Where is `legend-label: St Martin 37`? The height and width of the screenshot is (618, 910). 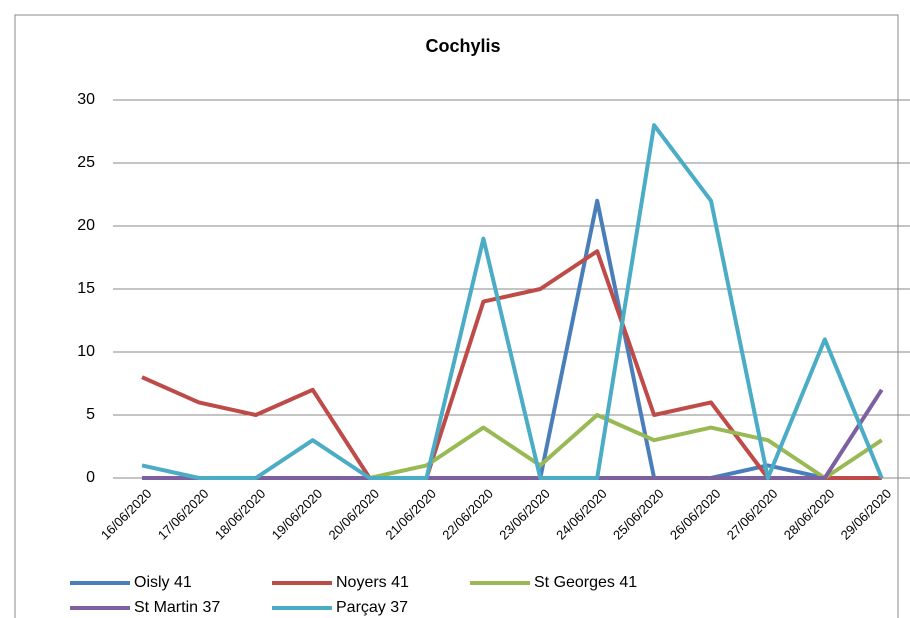
legend-label: St Martin 37 is located at coordinates (177, 607).